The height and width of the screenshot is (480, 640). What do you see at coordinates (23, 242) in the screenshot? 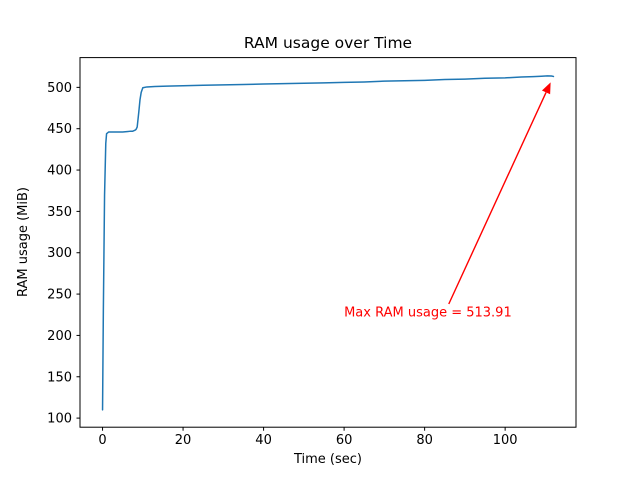
I see `y-axis-label: RAM usage (MiB)` at bounding box center [23, 242].